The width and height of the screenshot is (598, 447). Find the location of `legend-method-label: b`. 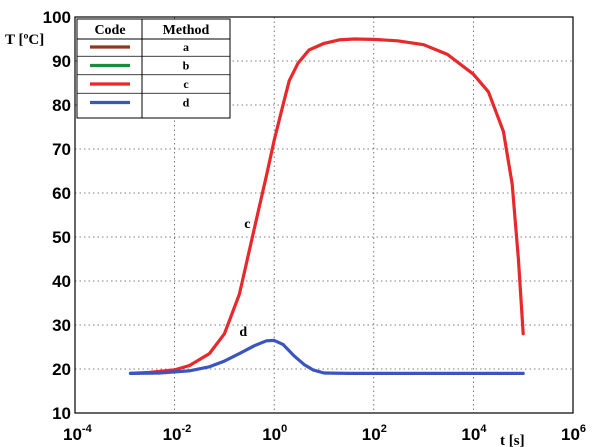

legend-method-label: b is located at coordinates (186, 66).